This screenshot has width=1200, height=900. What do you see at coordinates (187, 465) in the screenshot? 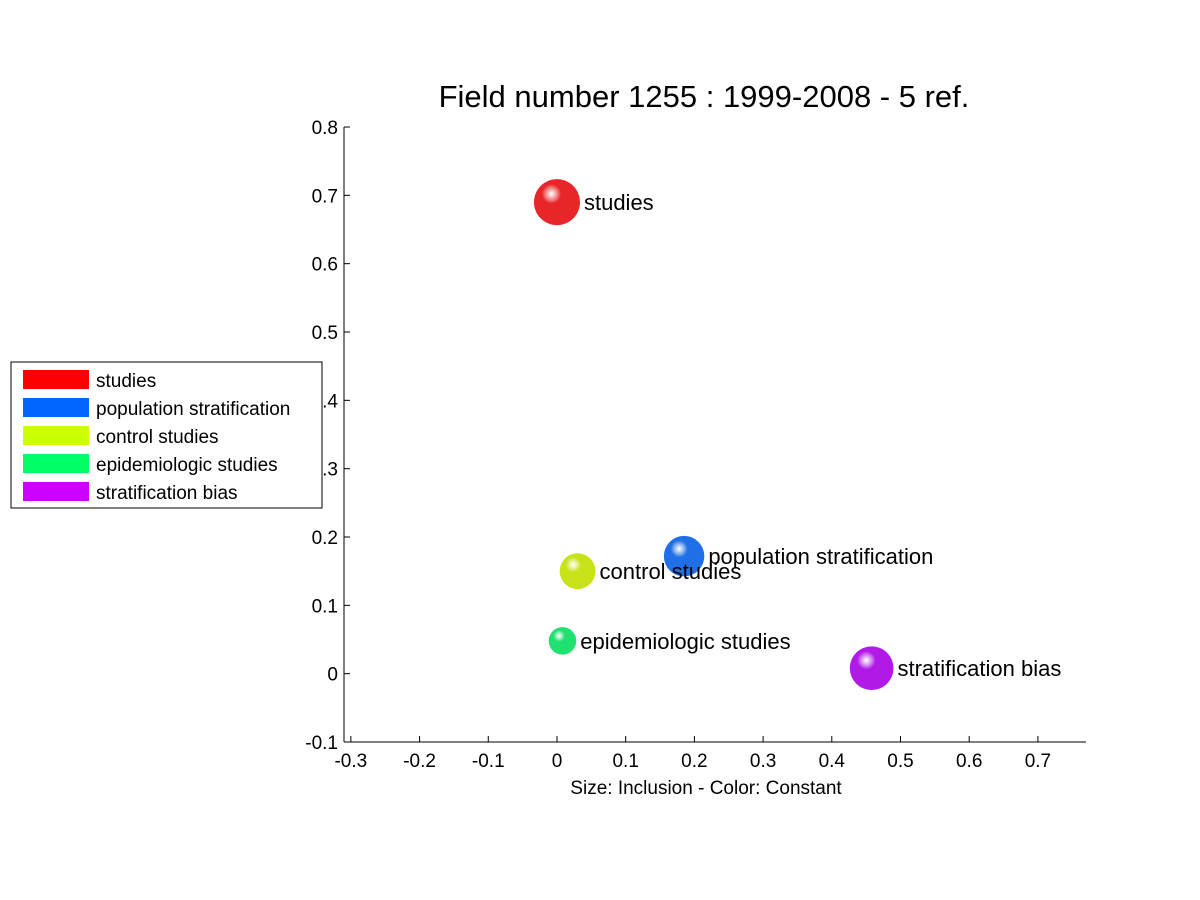
I see `legend-label: epidemiologic studies` at bounding box center [187, 465].